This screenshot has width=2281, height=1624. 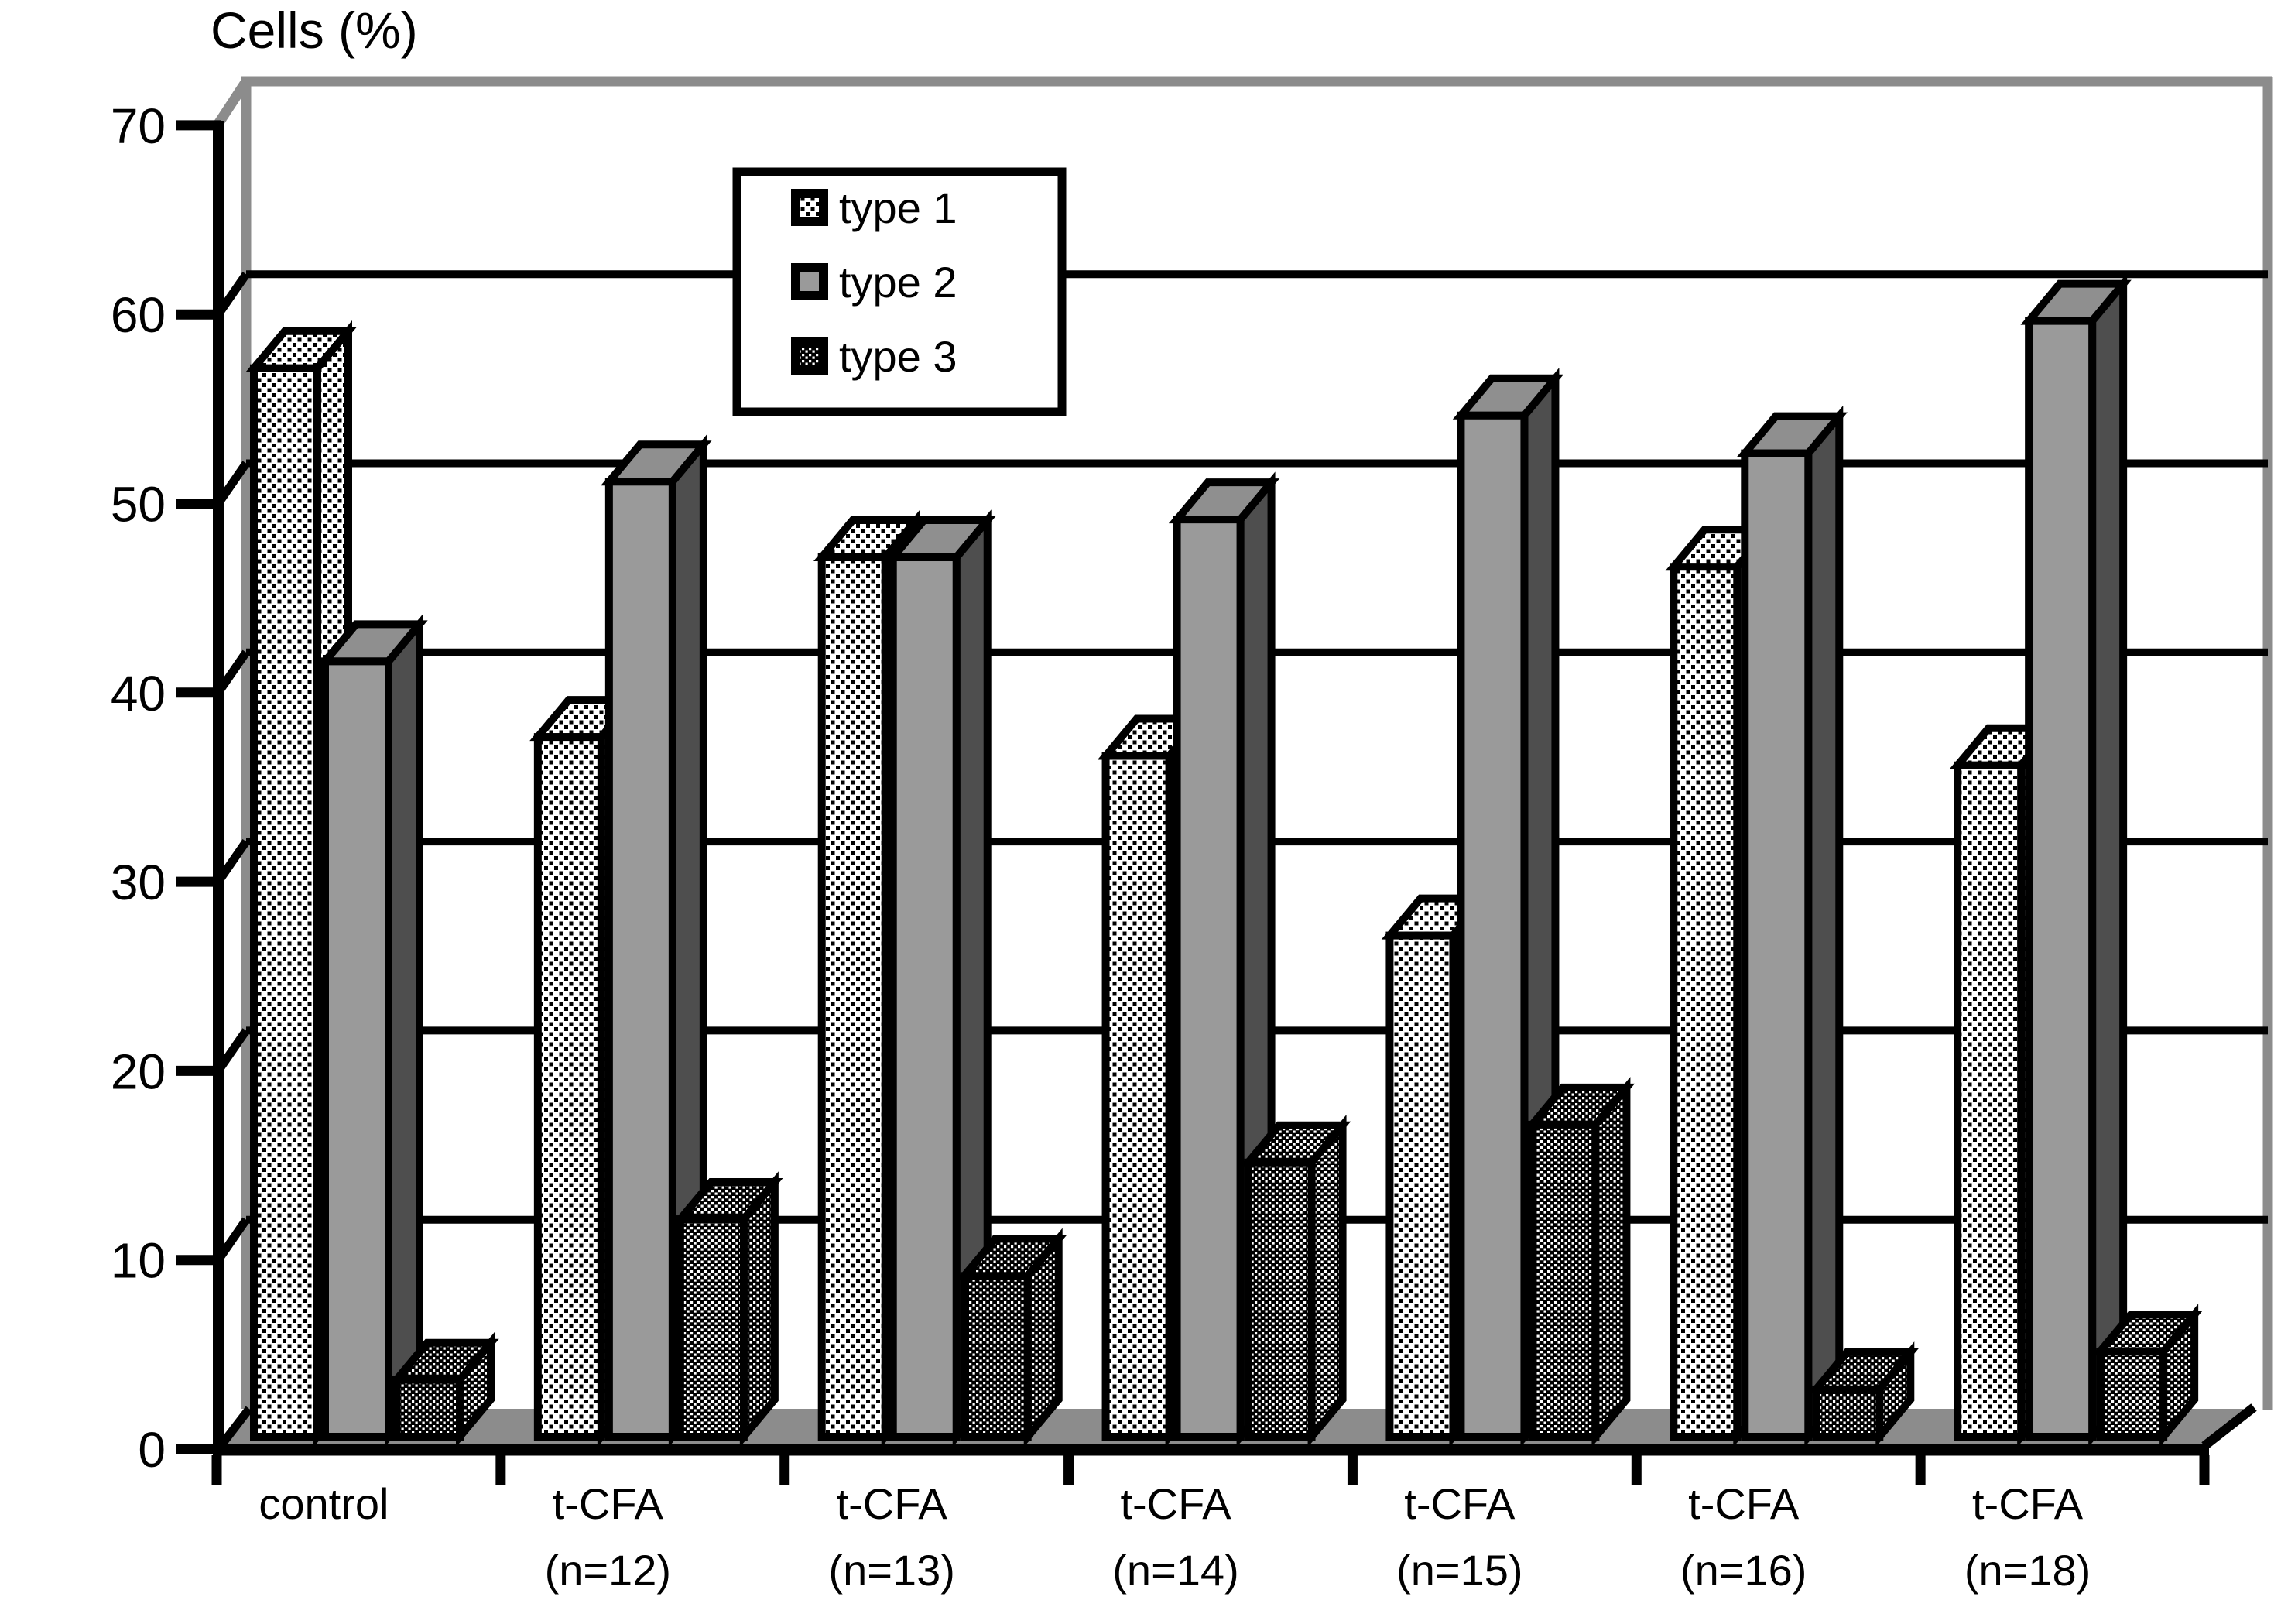 I want to click on bar-type1-n12-front, so click(x=569, y=1087).